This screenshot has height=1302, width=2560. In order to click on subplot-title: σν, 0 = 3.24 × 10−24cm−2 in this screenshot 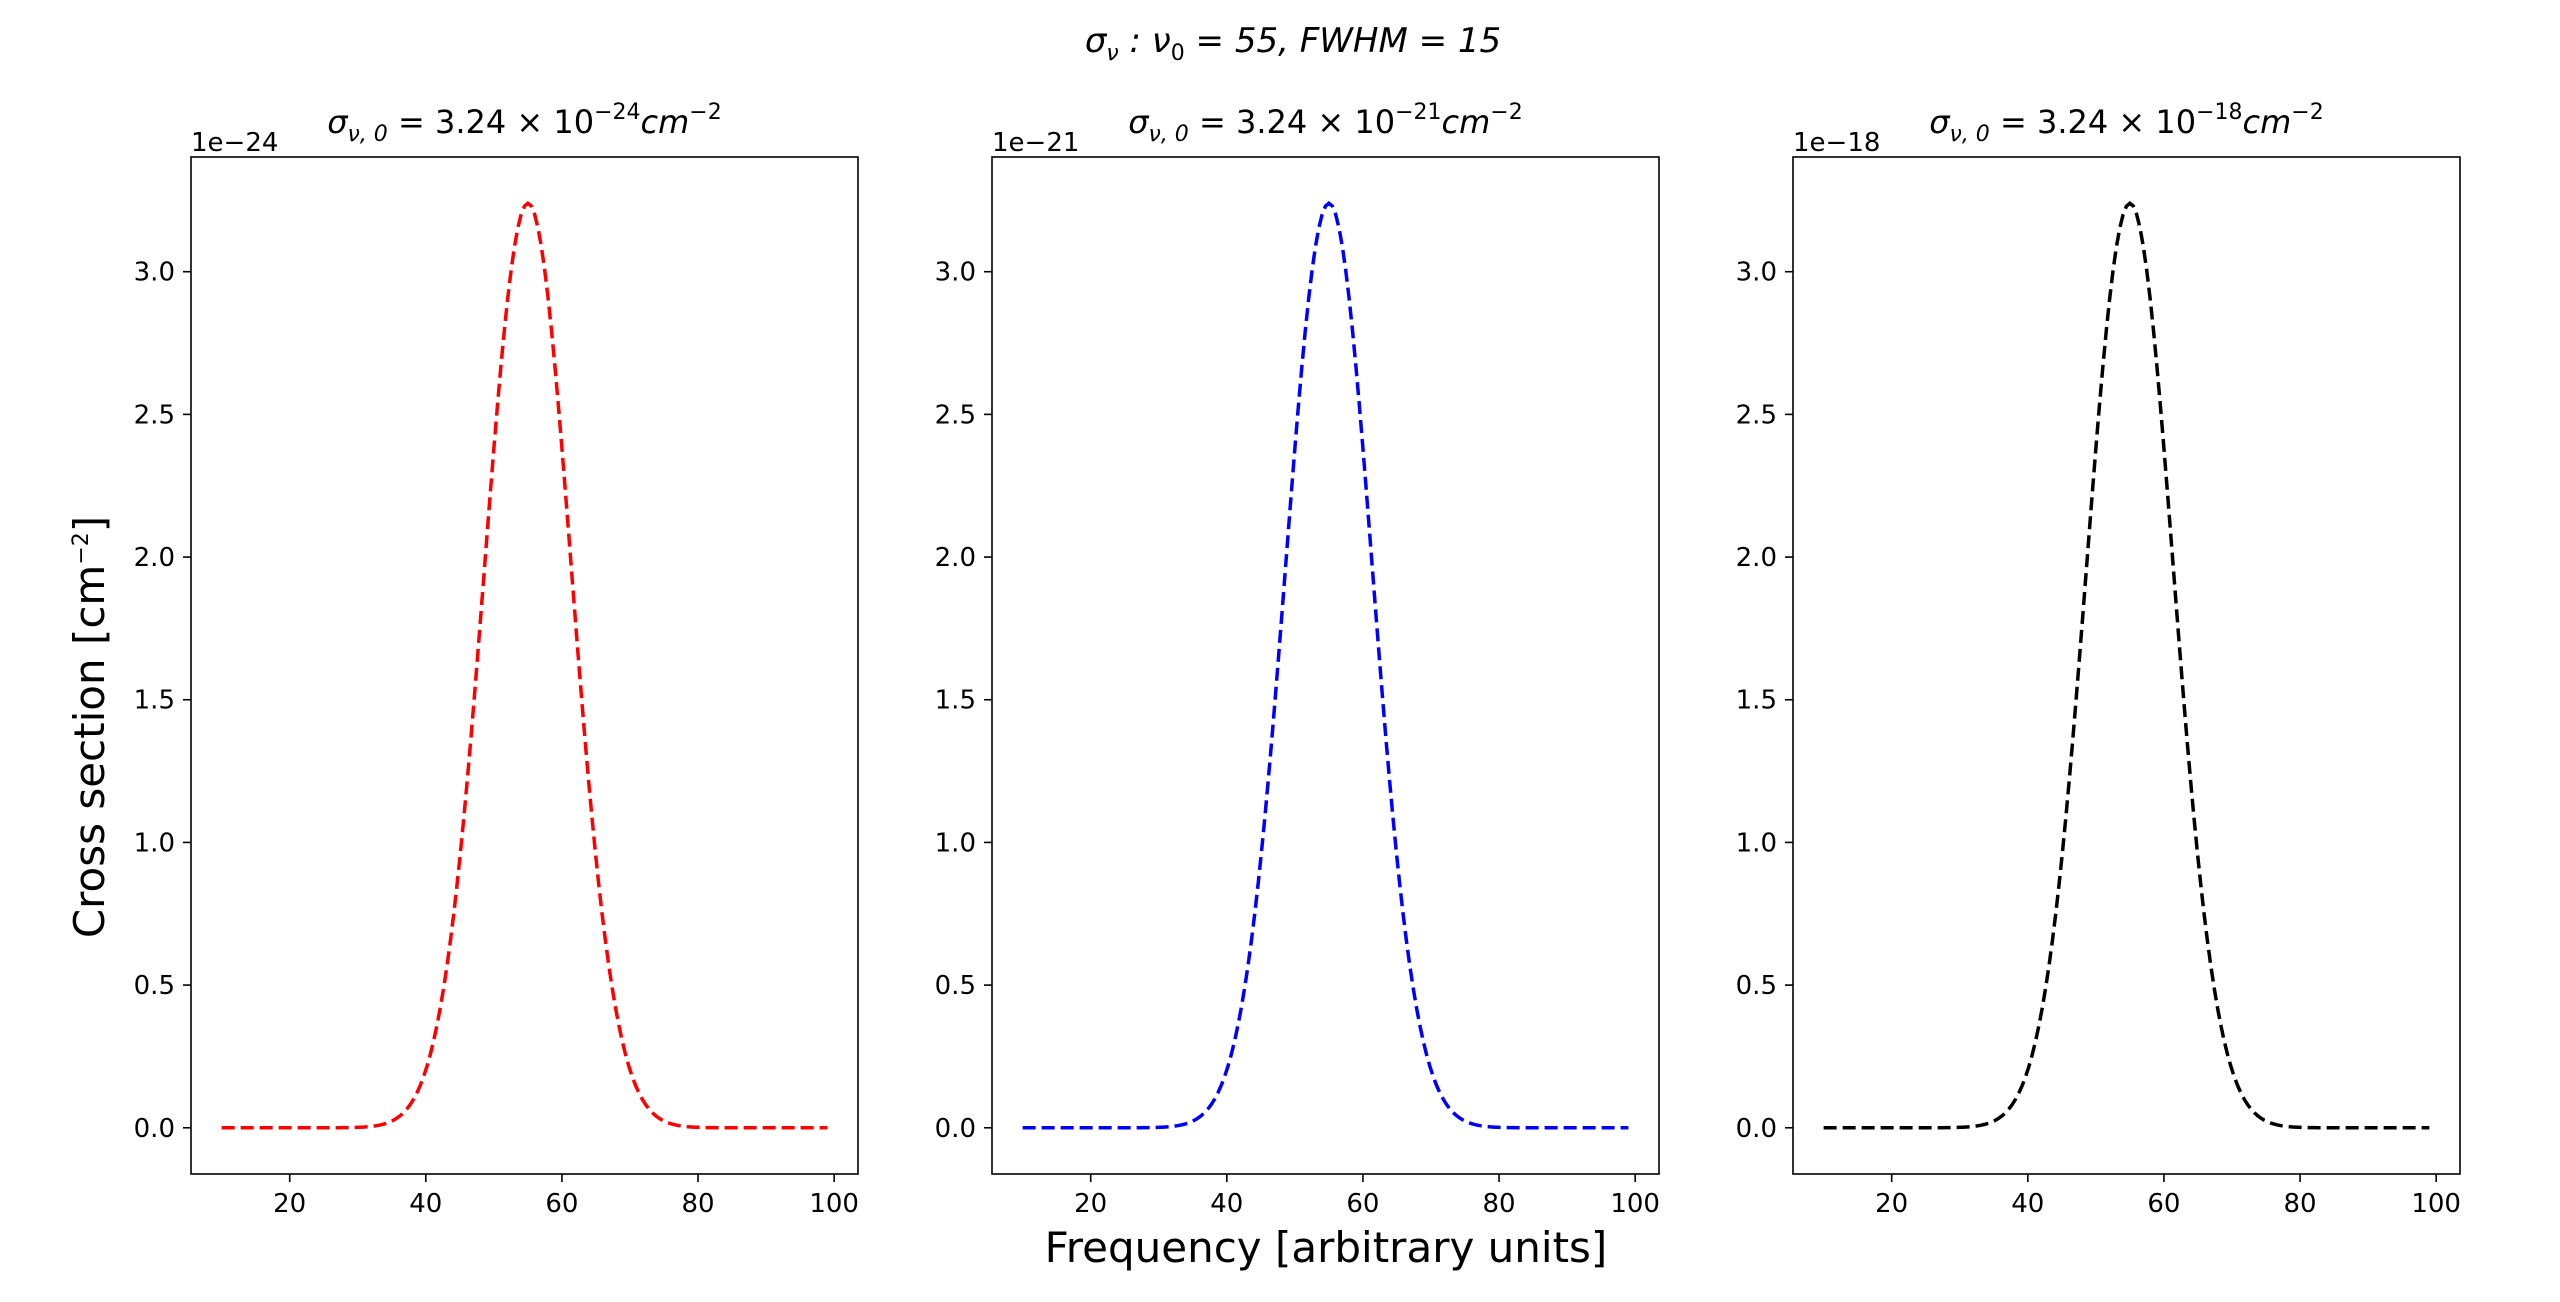, I will do `click(524, 123)`.